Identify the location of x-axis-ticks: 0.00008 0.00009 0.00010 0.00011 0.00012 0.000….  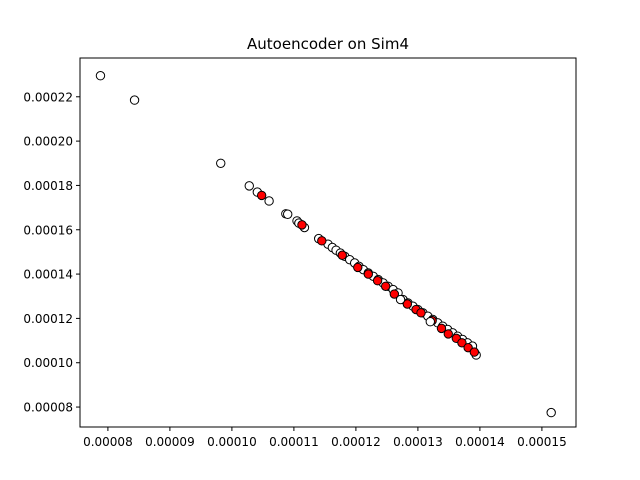
(325, 438).